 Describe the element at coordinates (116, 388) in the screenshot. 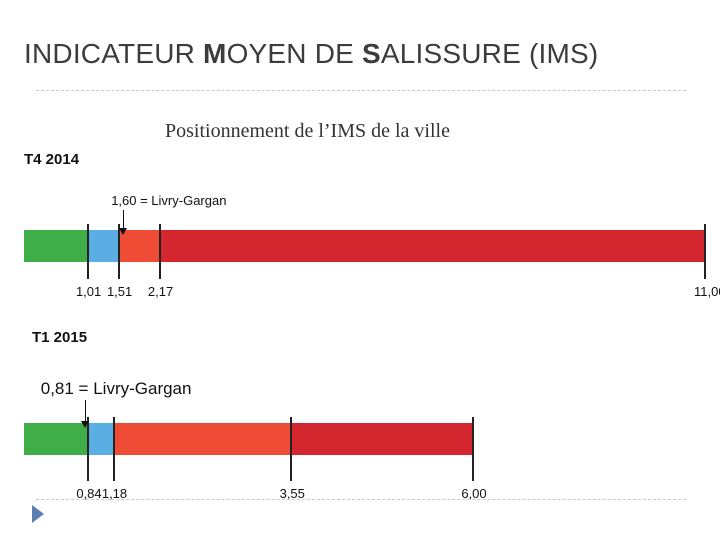

I see `city-marker-label: 0,81 = Livry-Gargan` at that location.